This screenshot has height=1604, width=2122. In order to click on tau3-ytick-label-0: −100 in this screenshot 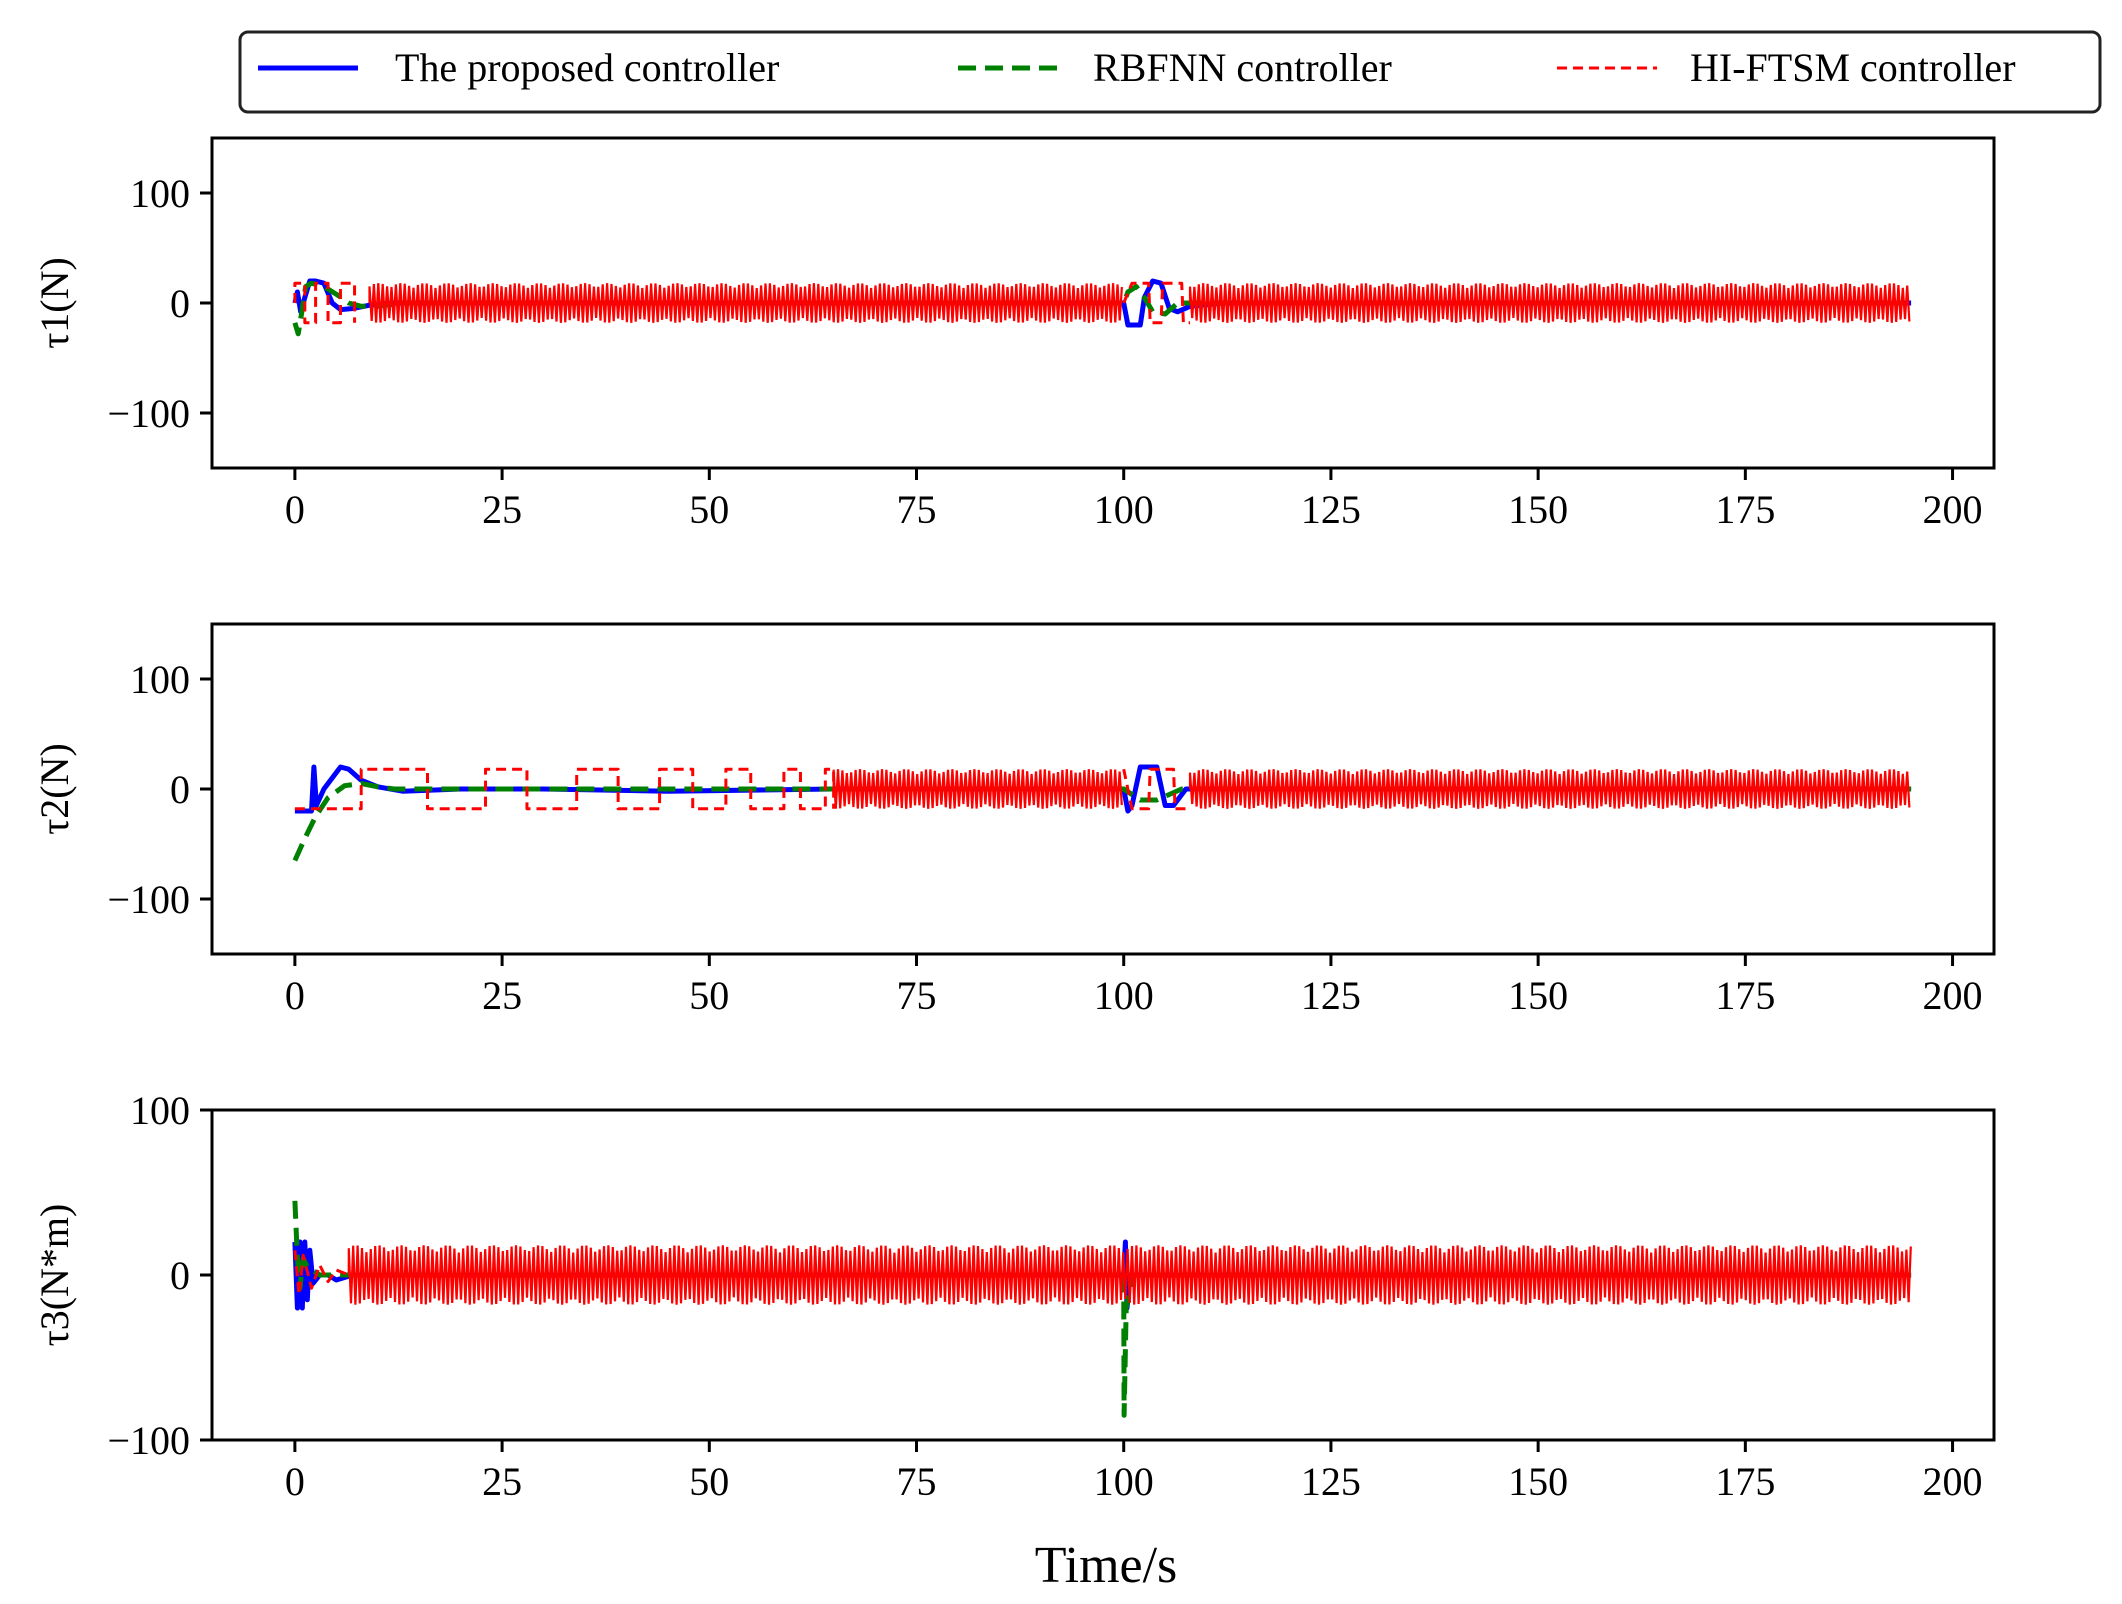, I will do `click(148, 1440)`.